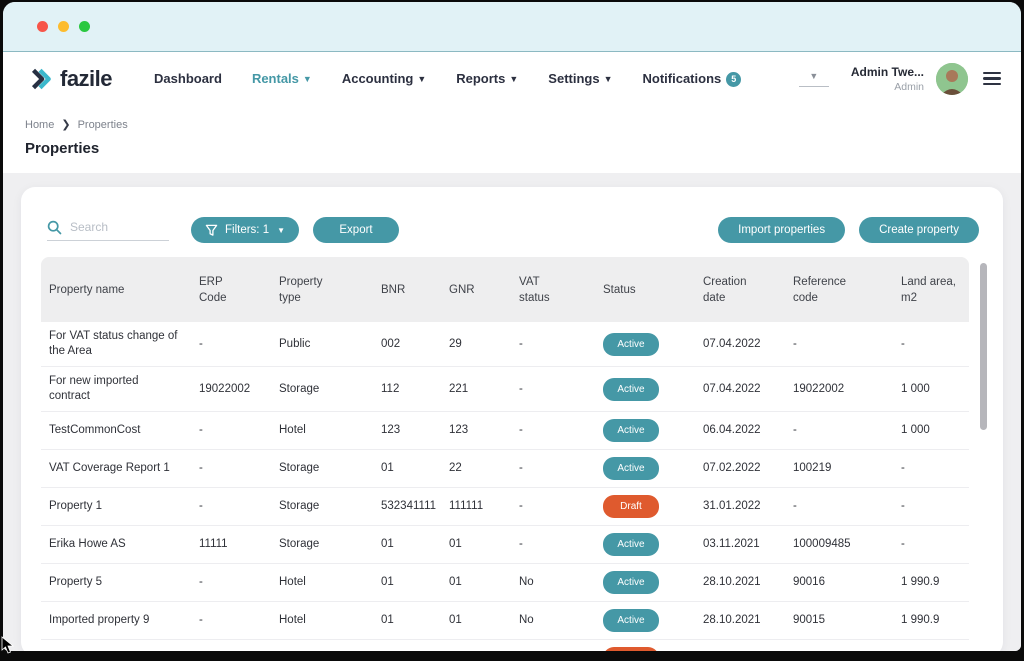 This screenshot has height=661, width=1024. Describe the element at coordinates (580, 78) in the screenshot. I see `nav-item-settings: Settings ▼` at that location.